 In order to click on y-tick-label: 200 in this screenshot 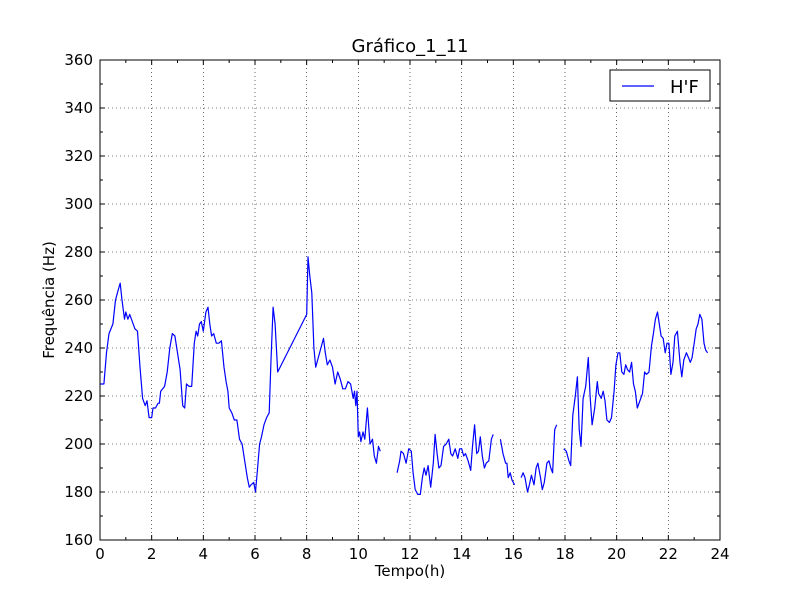, I will do `click(78, 444)`.